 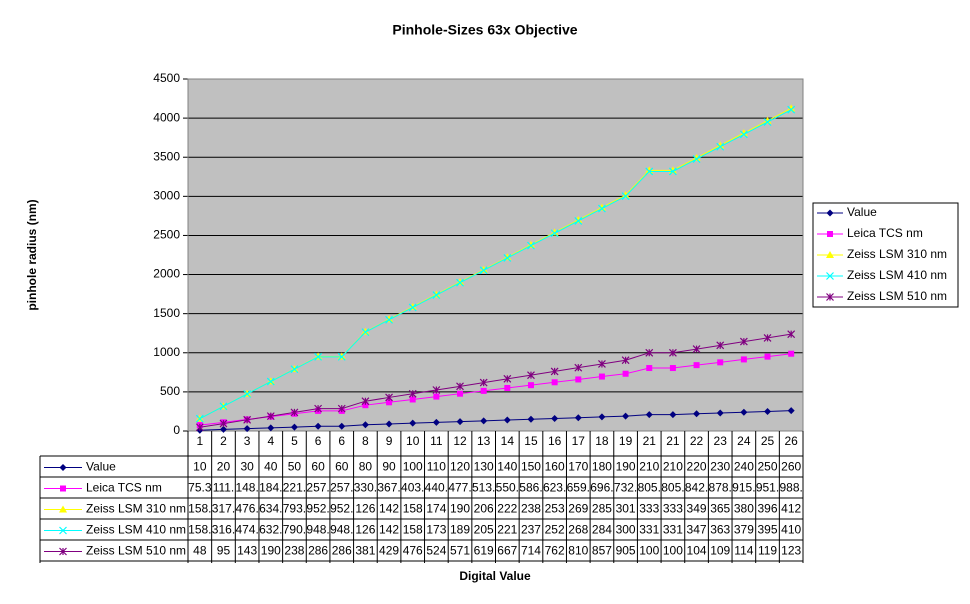 What do you see at coordinates (166, 78) in the screenshot?
I see `y-tick-label: 4500` at bounding box center [166, 78].